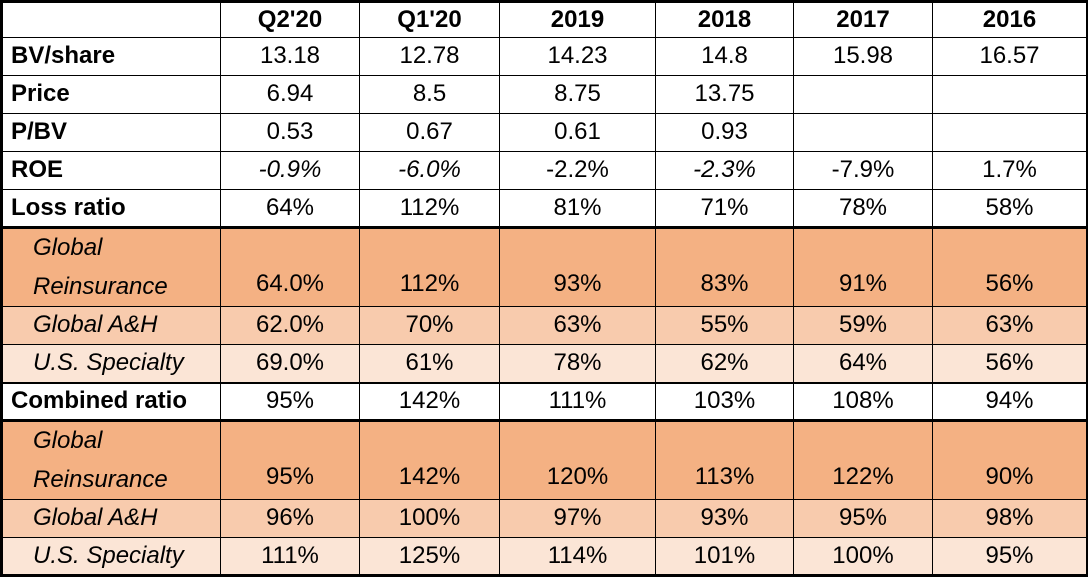 The image size is (1088, 586). I want to click on value-cell: -0.9%, so click(290, 170).